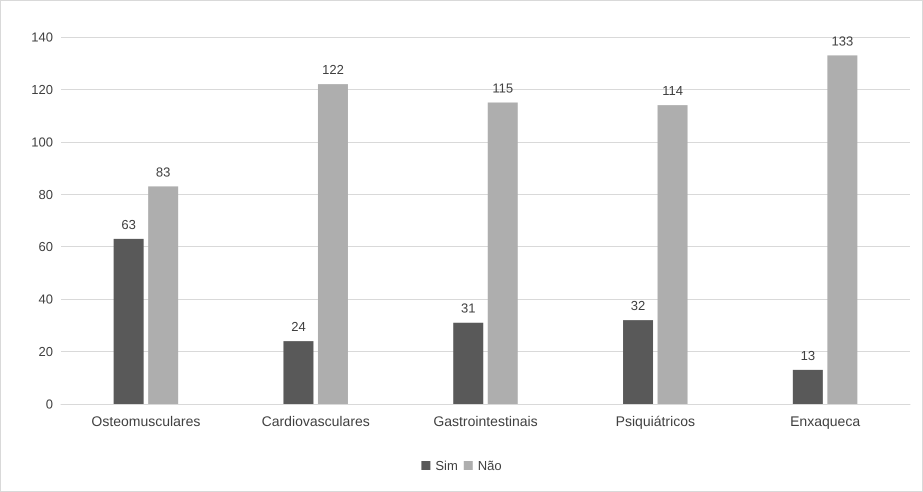  What do you see at coordinates (843, 40) in the screenshot?
I see `data-label: 133` at bounding box center [843, 40].